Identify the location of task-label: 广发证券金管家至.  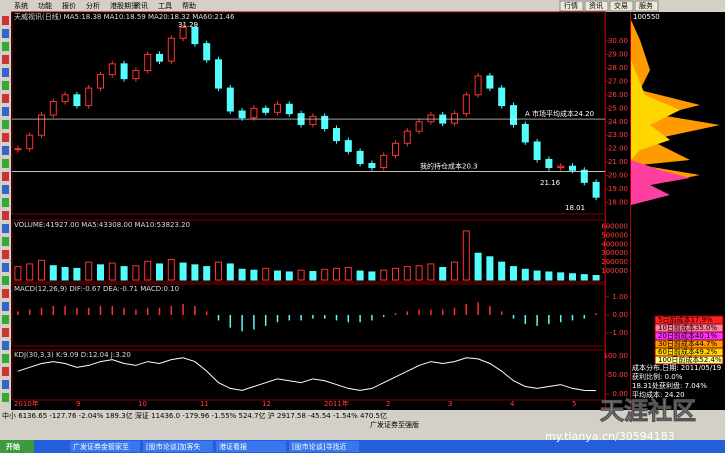
(101, 446).